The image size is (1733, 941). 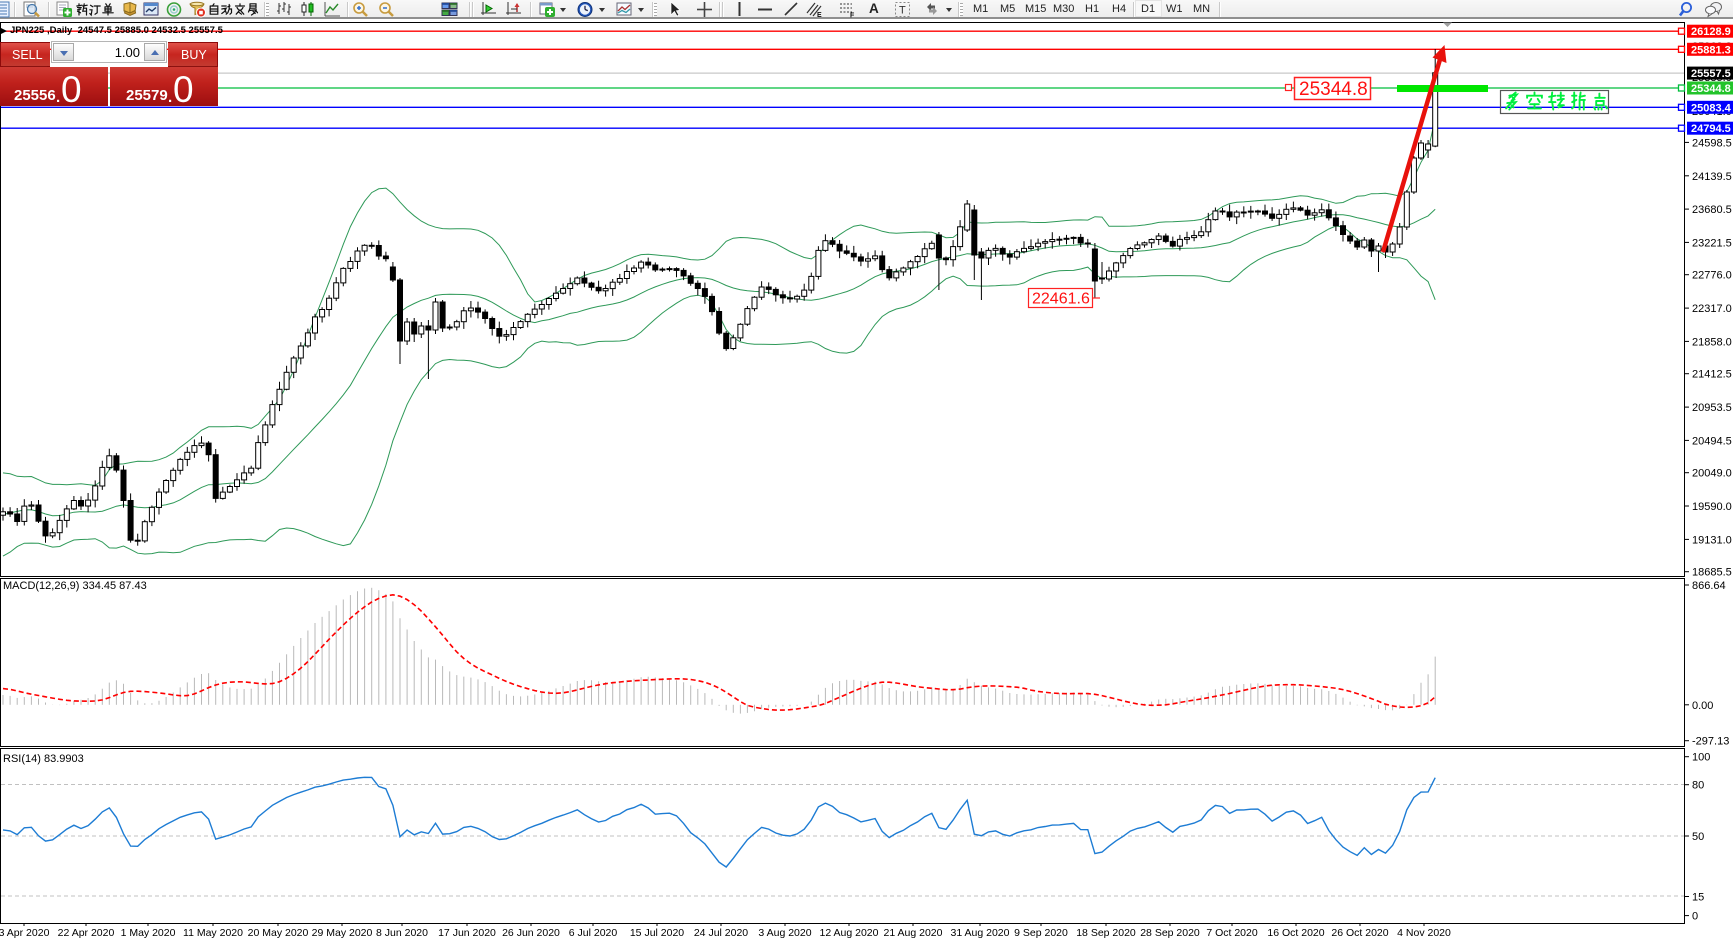 What do you see at coordinates (1712, 143) in the screenshot?
I see `svg-text: 24598.5` at bounding box center [1712, 143].